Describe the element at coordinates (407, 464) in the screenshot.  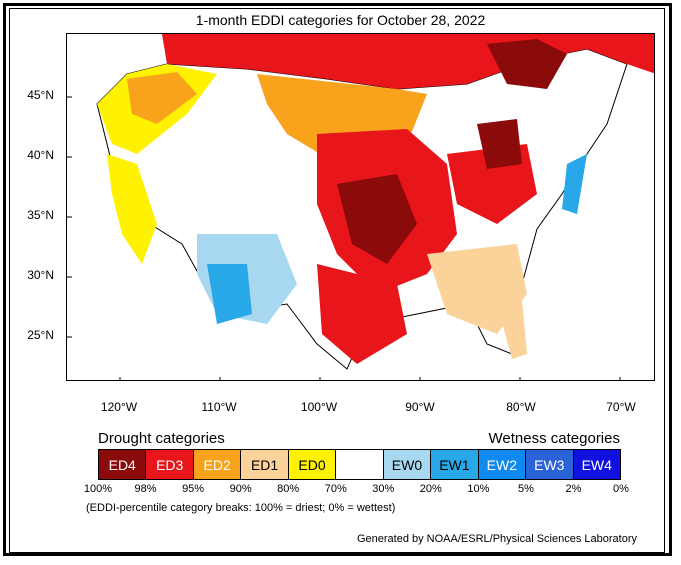
I see `legend-cell-ew0: EW0` at that location.